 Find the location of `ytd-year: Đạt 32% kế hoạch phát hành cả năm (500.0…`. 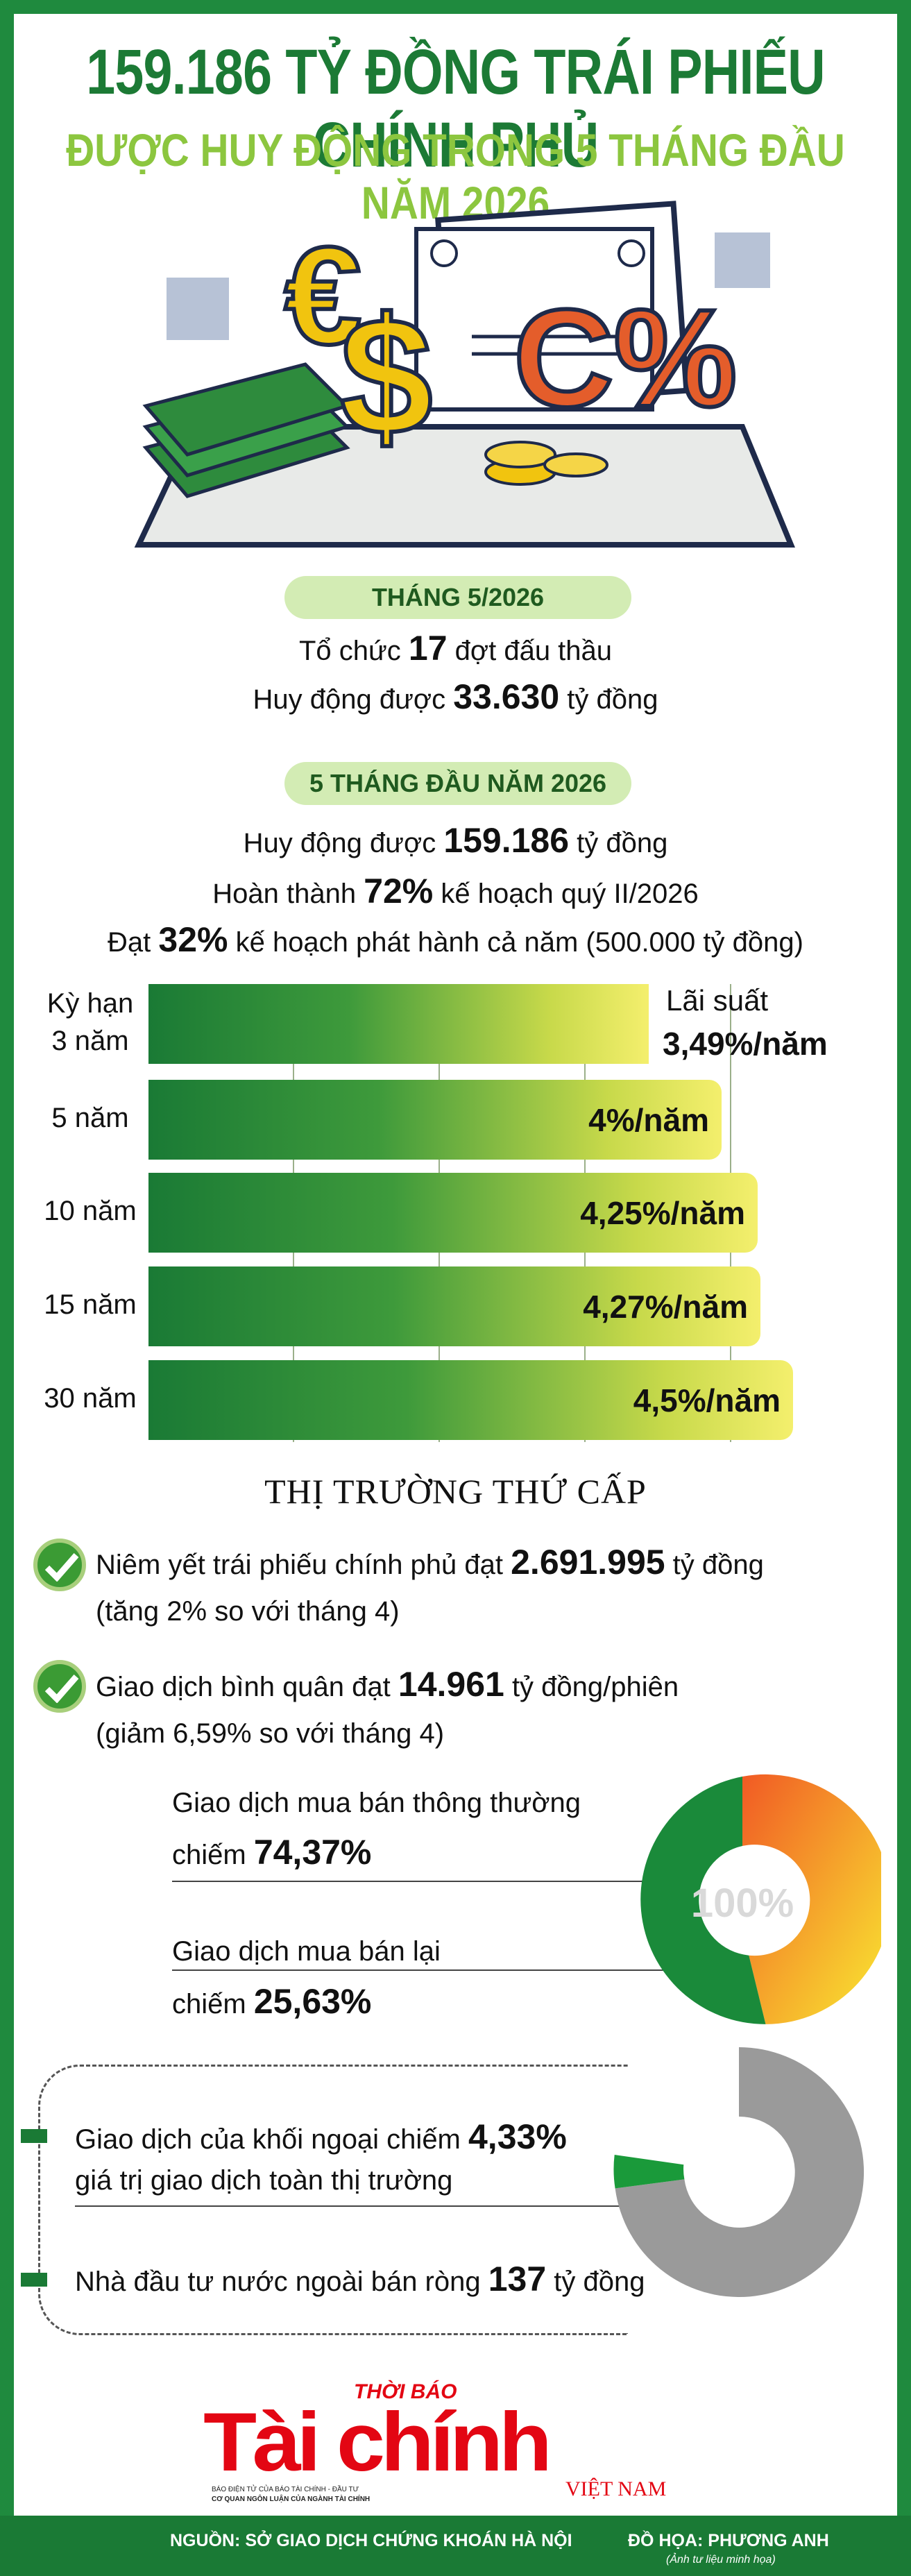

ytd-year: Đạt 32% kế hoạch phát hành cả năm (500.0… is located at coordinates (455, 940).